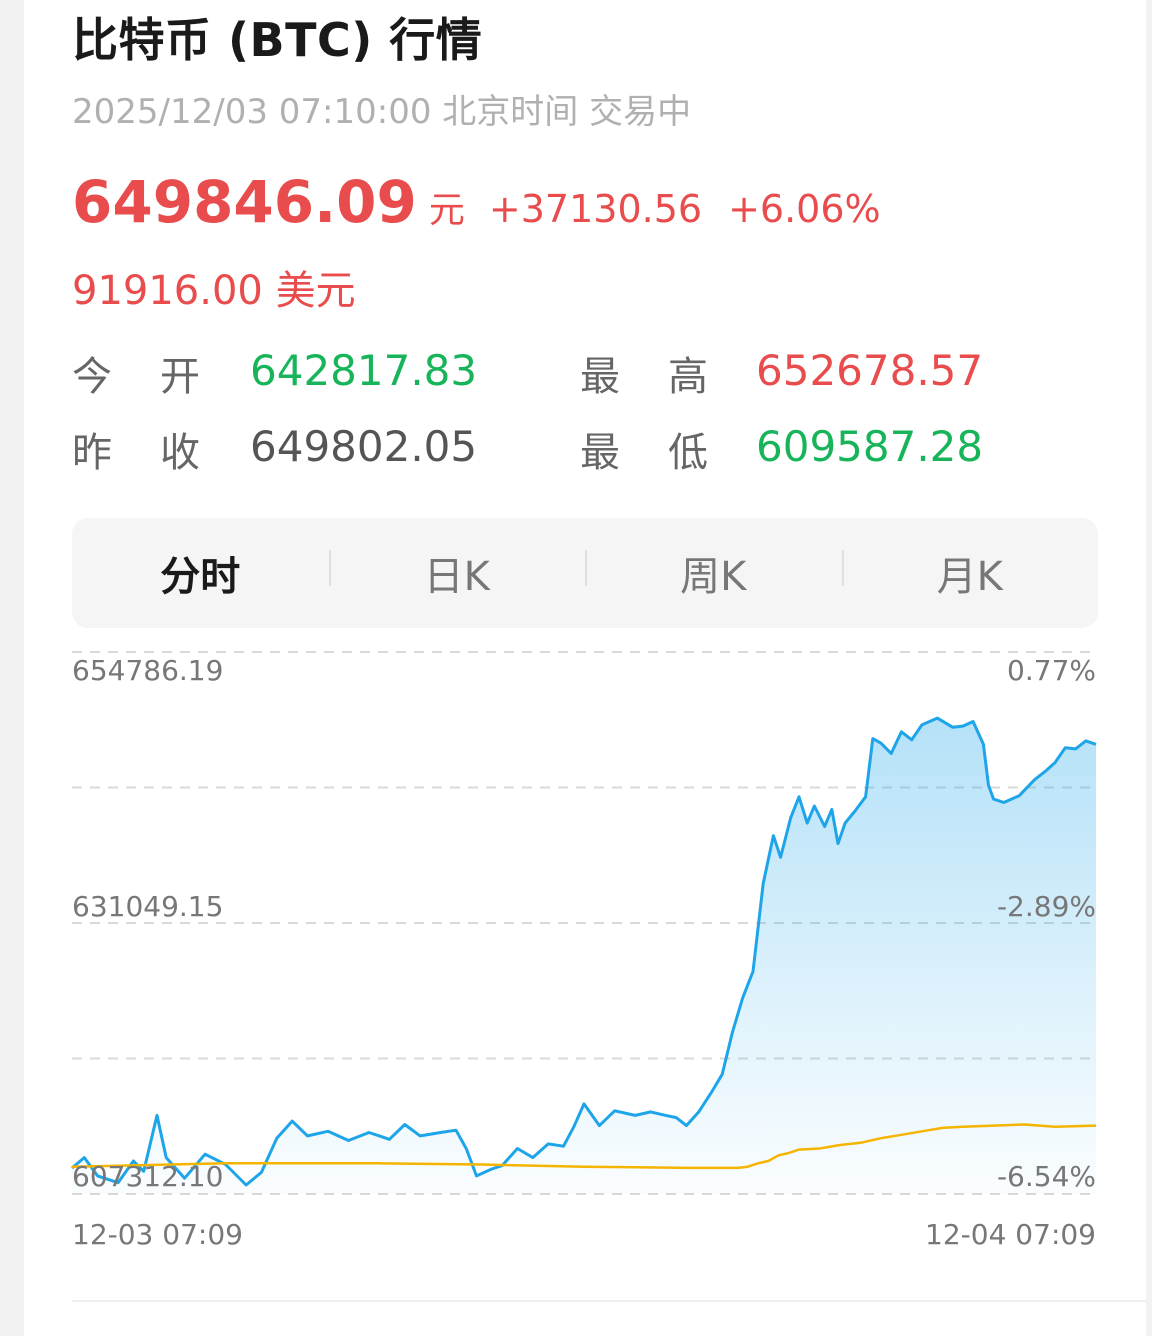  What do you see at coordinates (595, 209) in the screenshot?
I see `price-change: +37130.56` at bounding box center [595, 209].